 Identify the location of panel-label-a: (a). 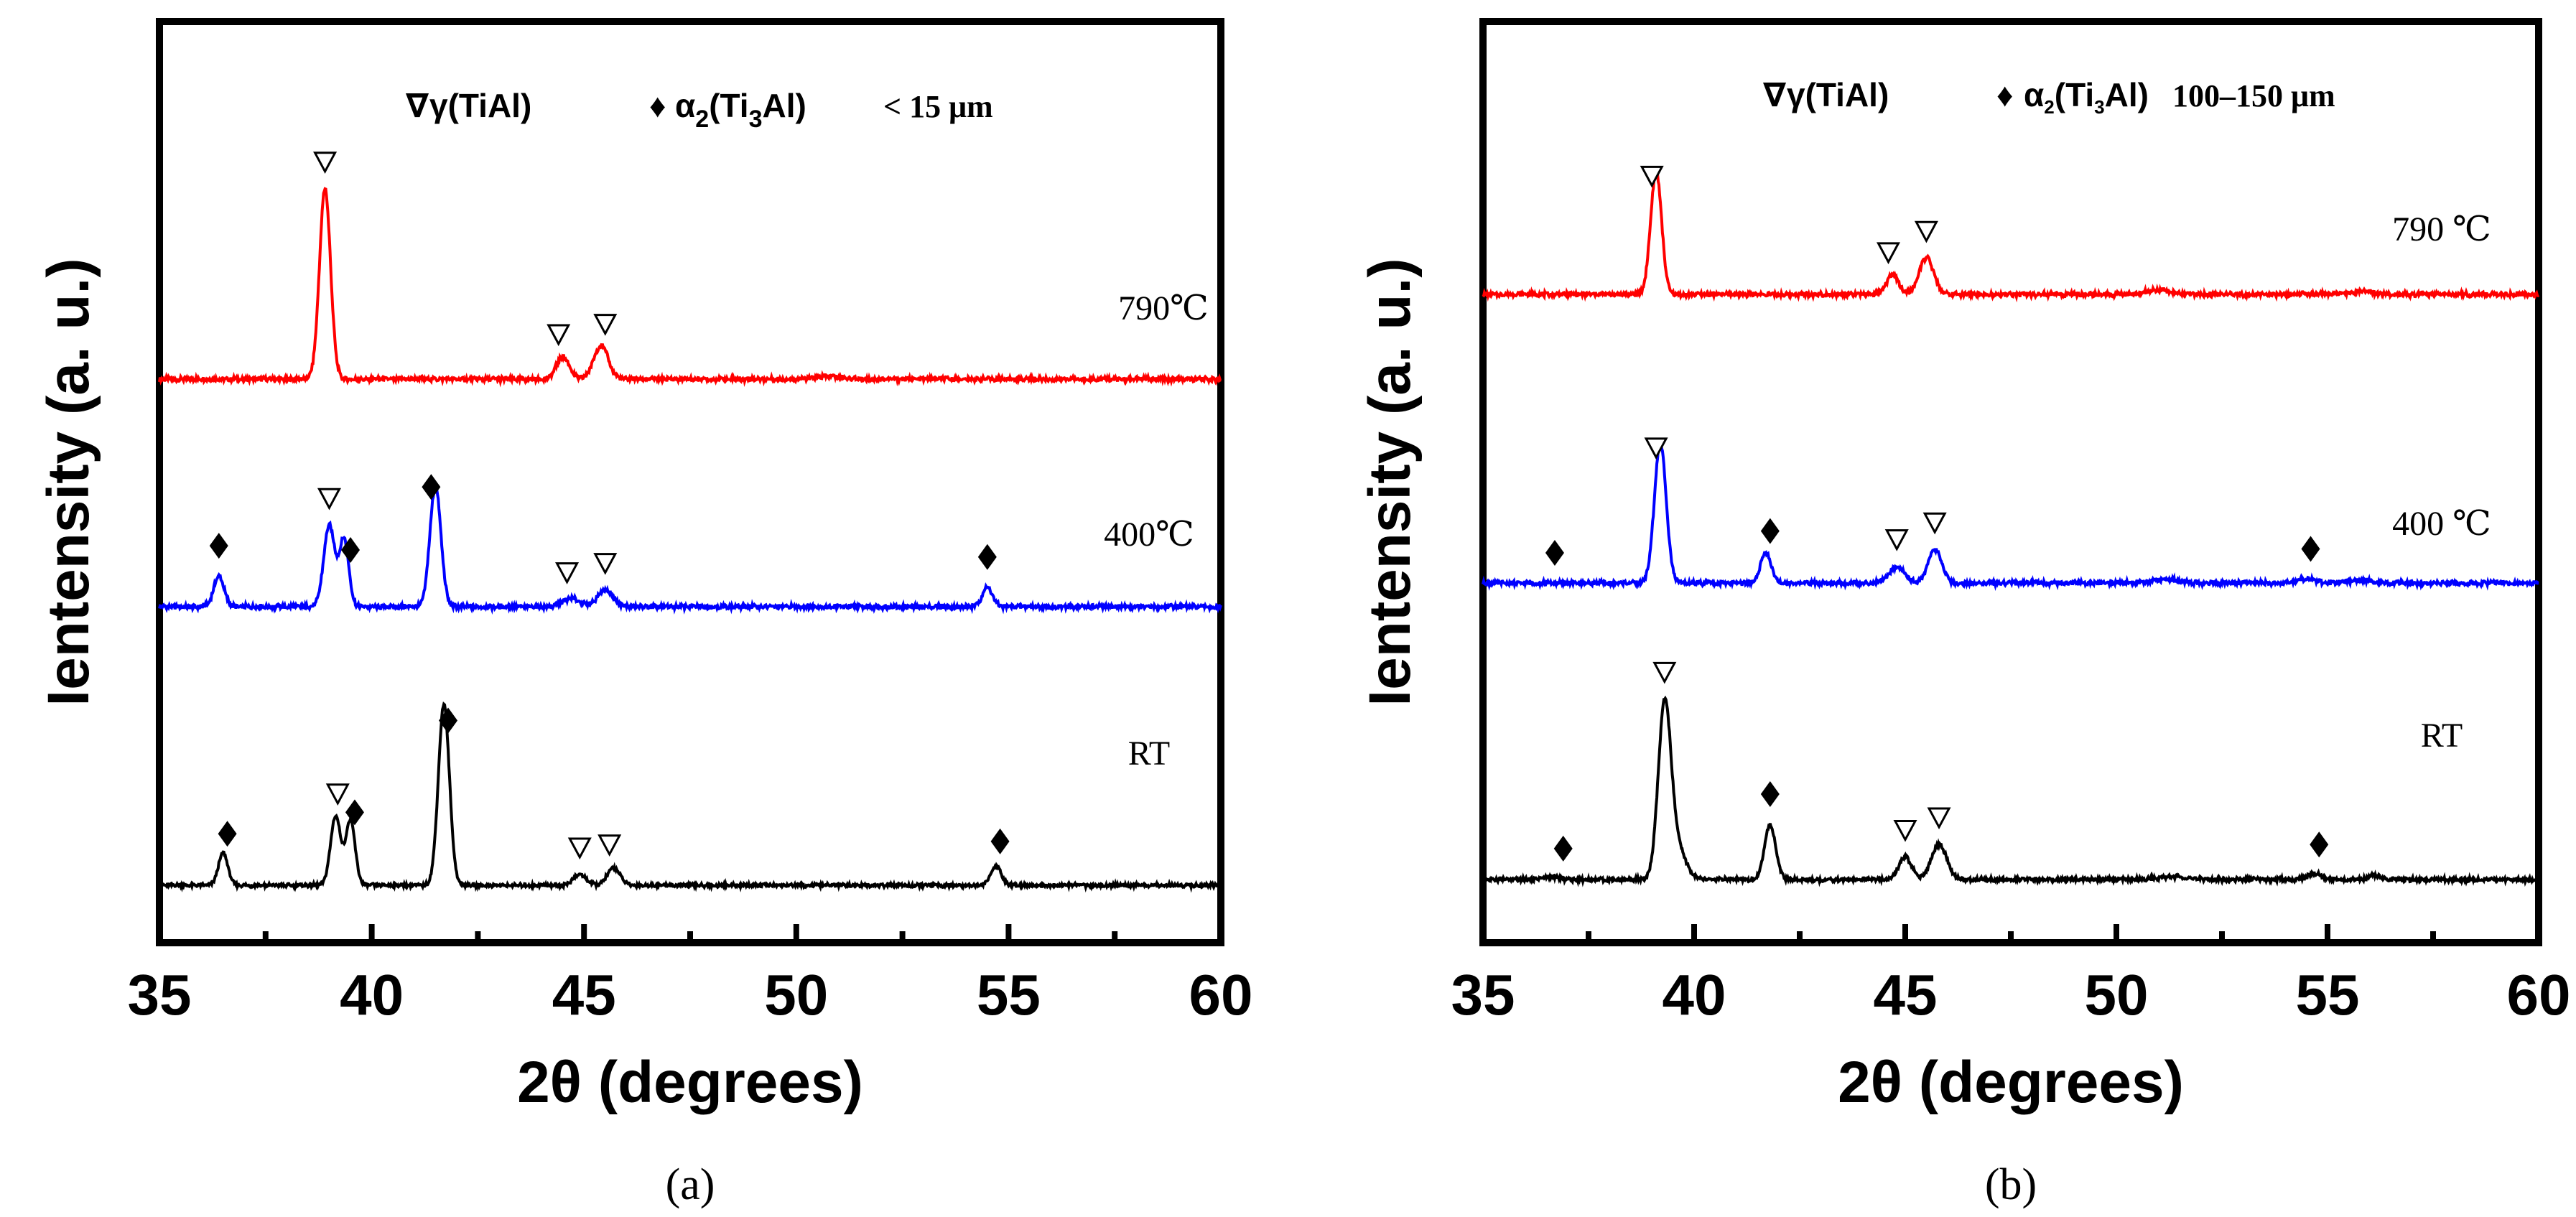
(690, 1184).